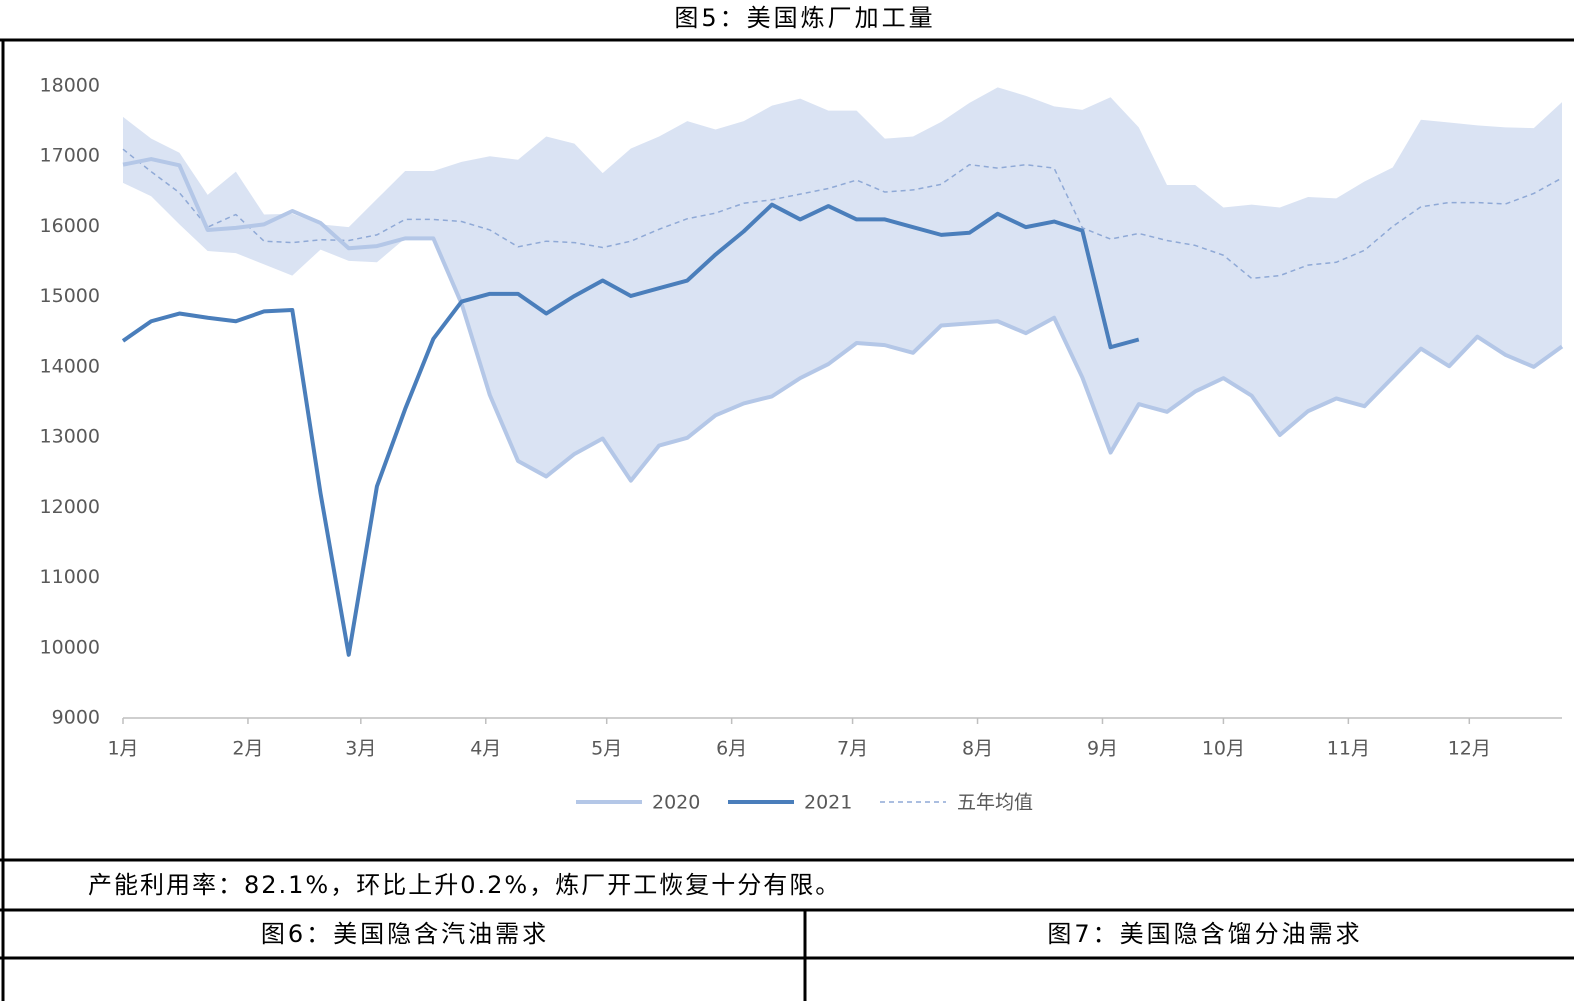 The image size is (1574, 1005). What do you see at coordinates (70, 156) in the screenshot?
I see `y-tick-label: 17000` at bounding box center [70, 156].